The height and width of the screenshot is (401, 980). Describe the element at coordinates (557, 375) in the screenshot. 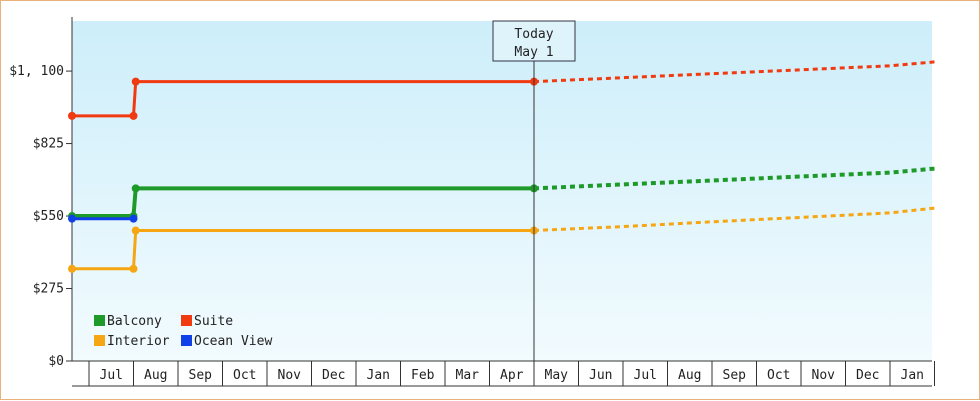

I see `x-tick-label: May` at that location.